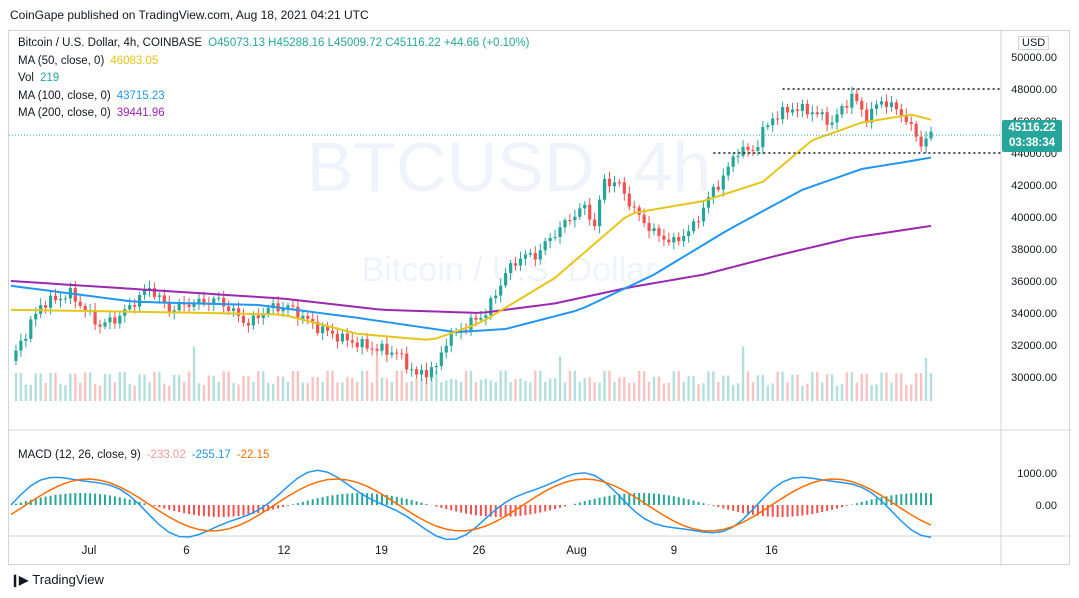 Image resolution: width=1079 pixels, height=598 pixels. What do you see at coordinates (1032, 136) in the screenshot?
I see `last-price-badge: 45116.22 03:38:34` at bounding box center [1032, 136].